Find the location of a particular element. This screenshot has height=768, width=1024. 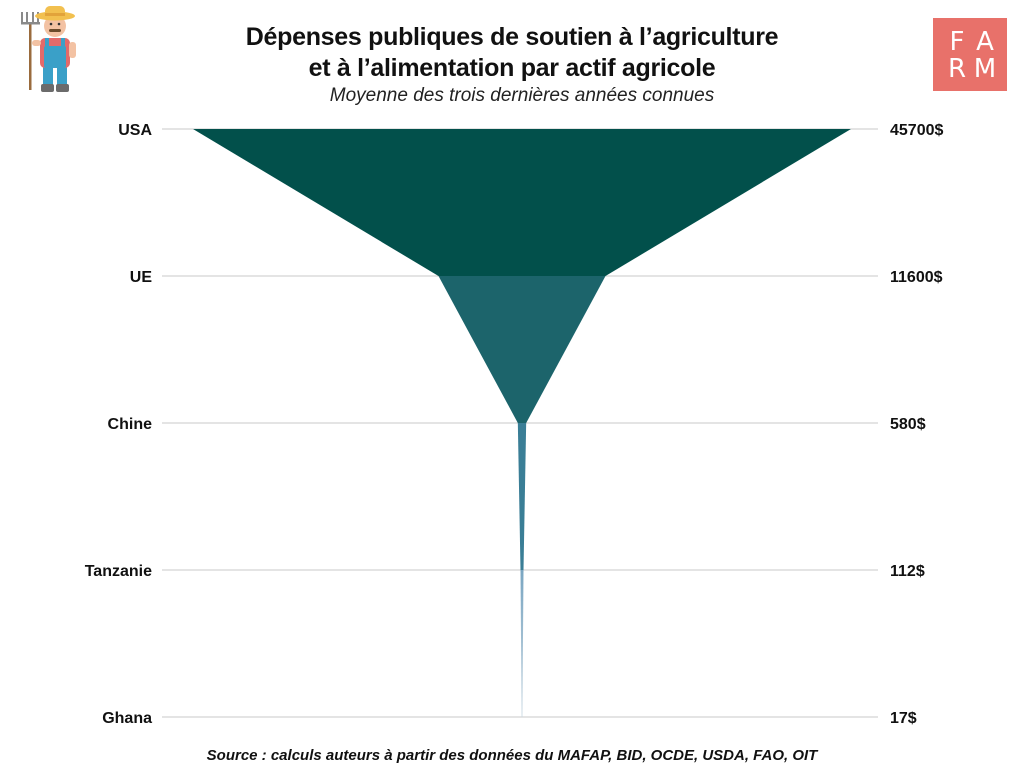

logo-letter-a: A is located at coordinates (985, 42).